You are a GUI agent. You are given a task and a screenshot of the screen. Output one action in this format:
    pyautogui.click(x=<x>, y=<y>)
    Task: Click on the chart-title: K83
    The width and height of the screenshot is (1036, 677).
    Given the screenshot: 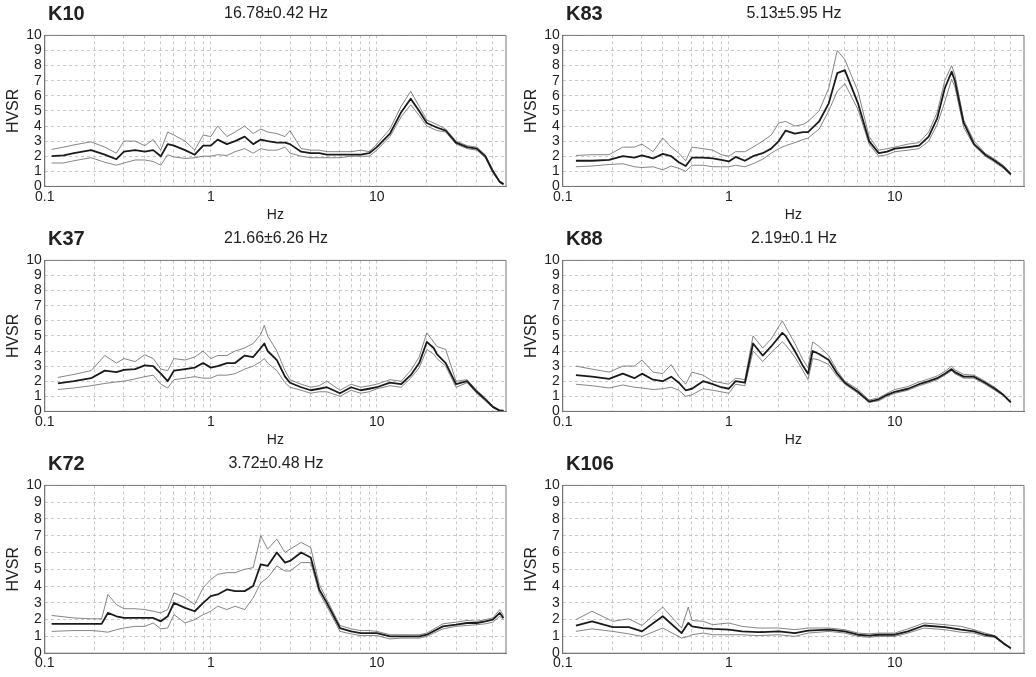 What is the action you would take?
    pyautogui.click(x=584, y=13)
    